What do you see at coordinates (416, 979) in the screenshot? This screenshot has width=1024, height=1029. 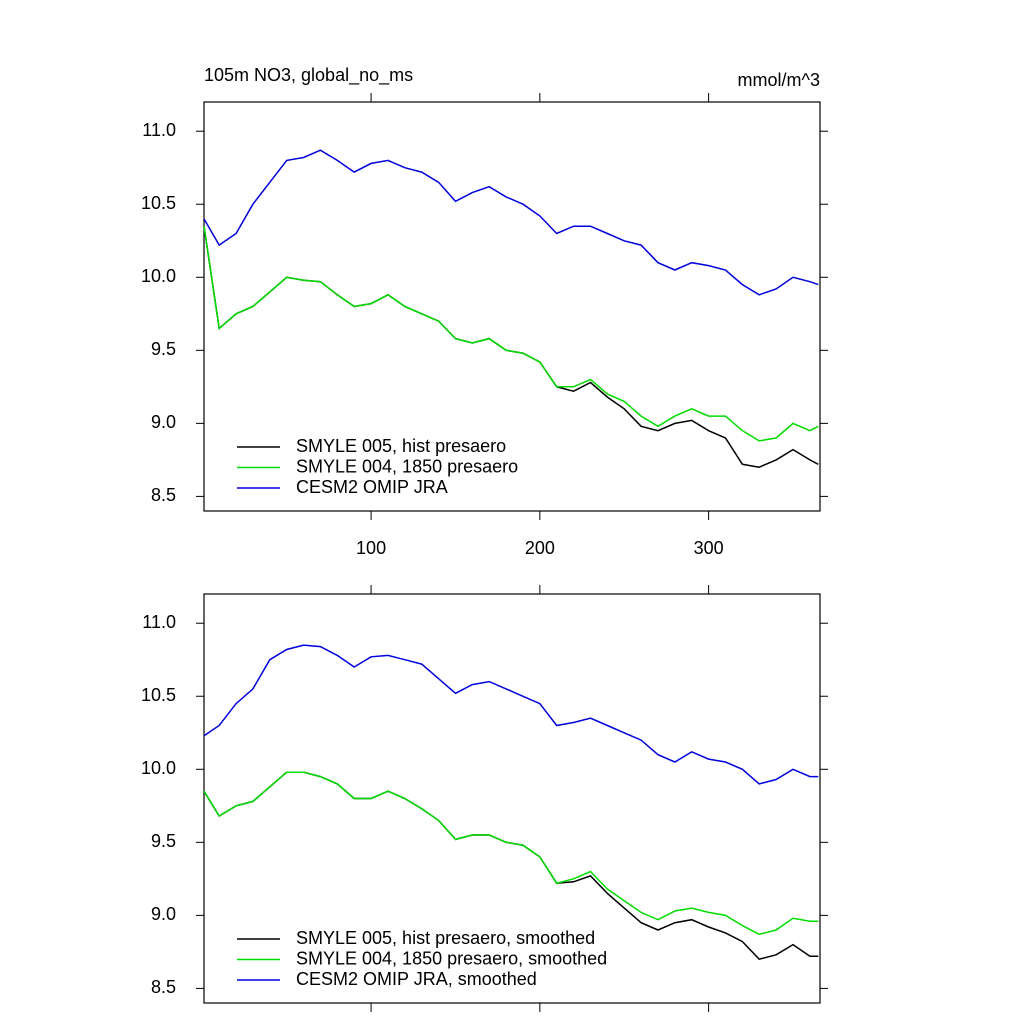 I see `legend-label: CESM2 OMIP JRA, smoothed` at bounding box center [416, 979].